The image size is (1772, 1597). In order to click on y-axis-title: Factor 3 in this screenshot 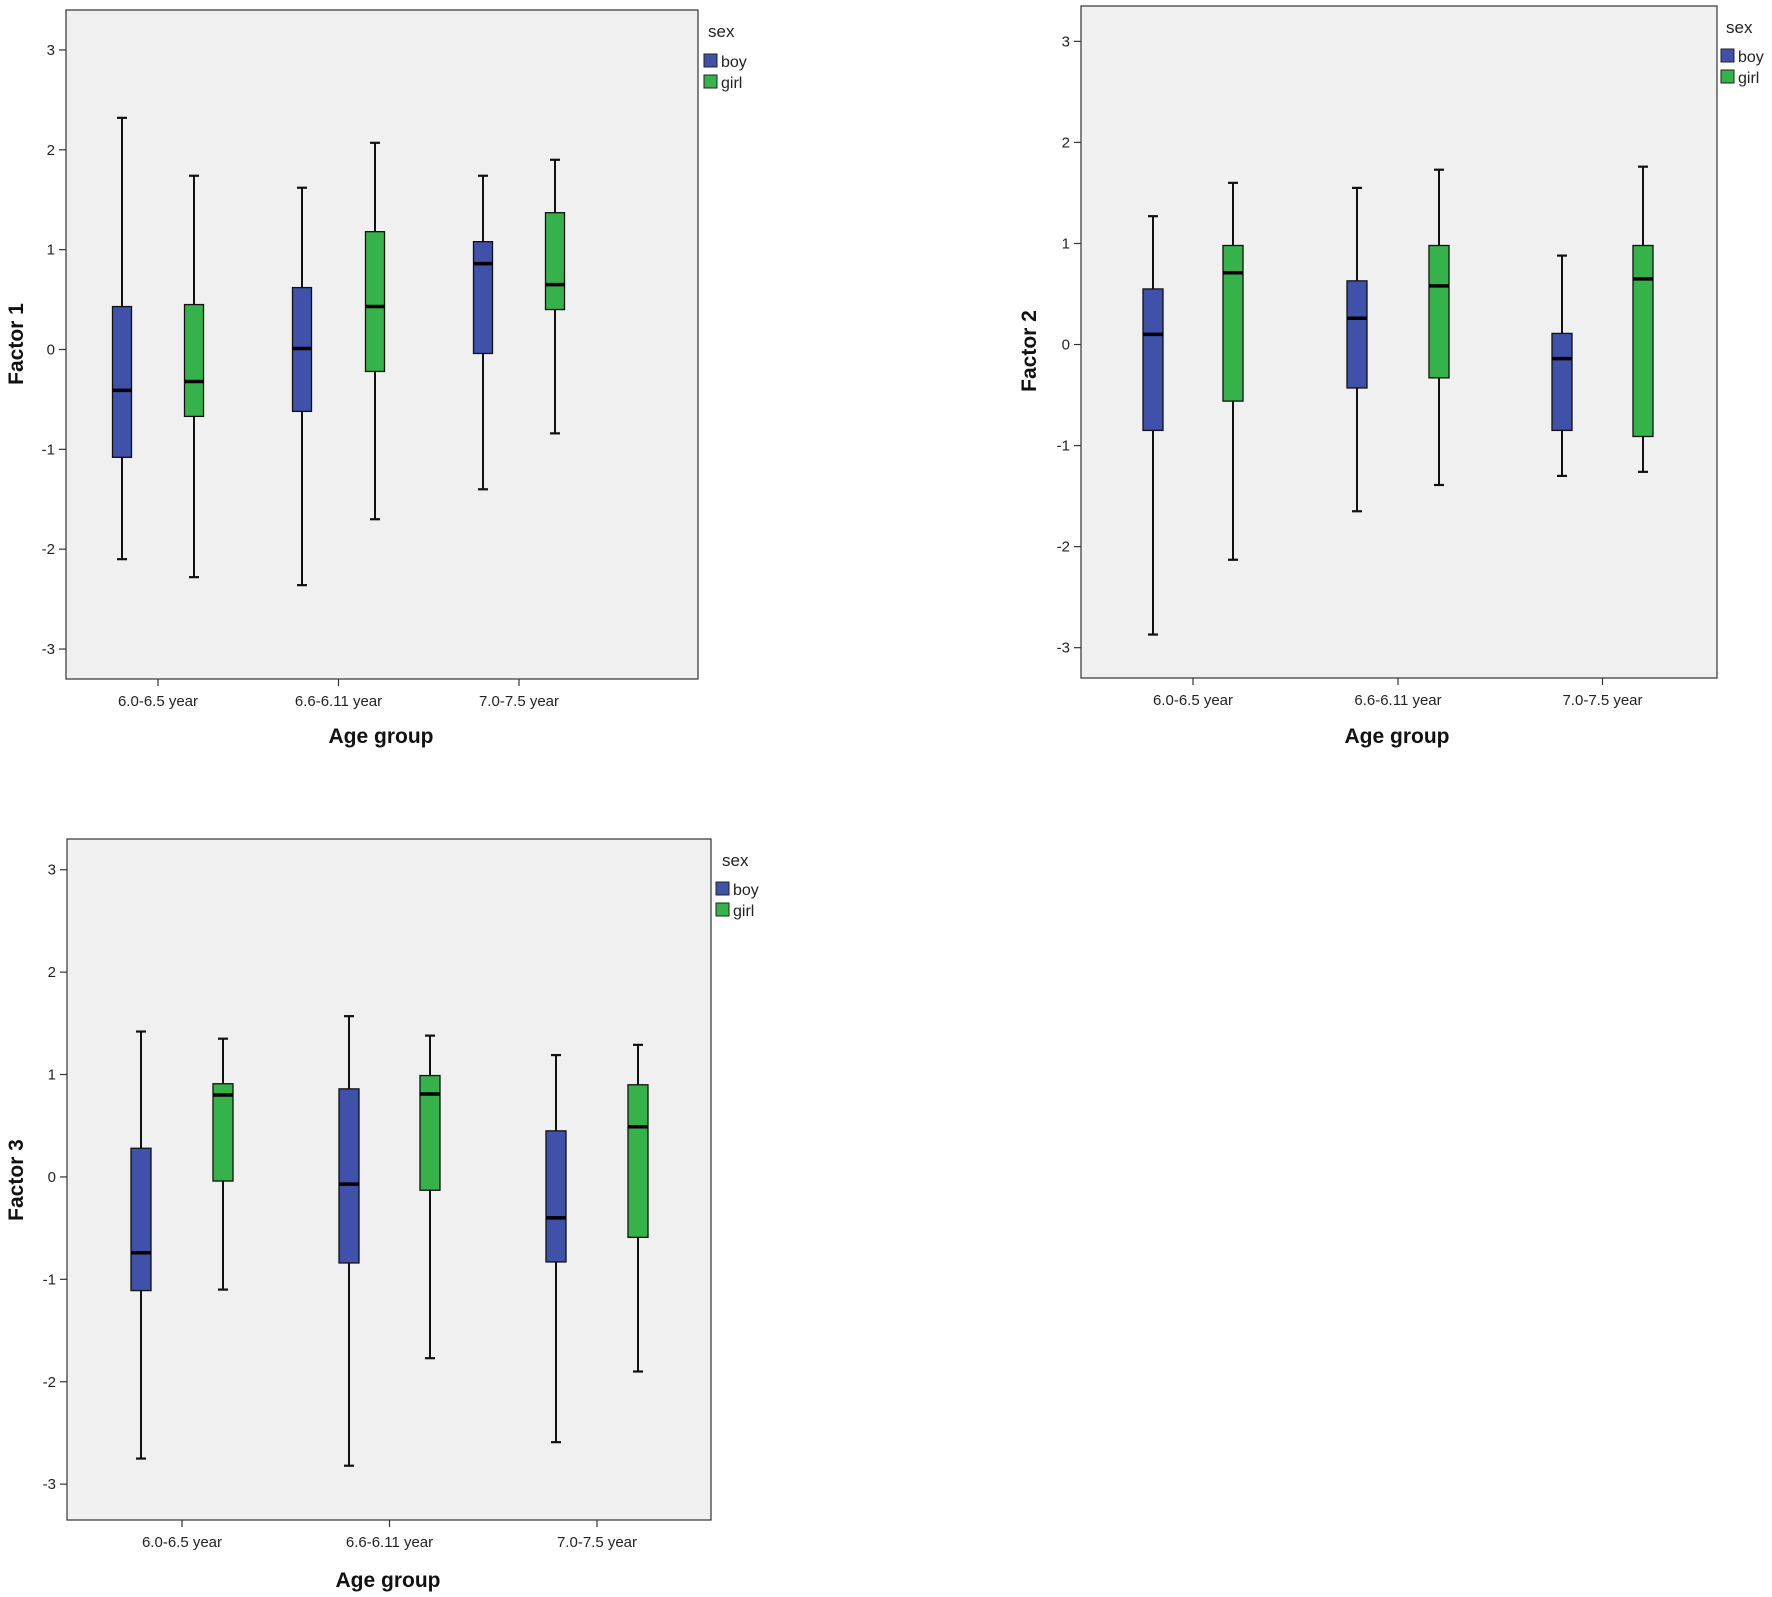, I will do `click(16, 1180)`.